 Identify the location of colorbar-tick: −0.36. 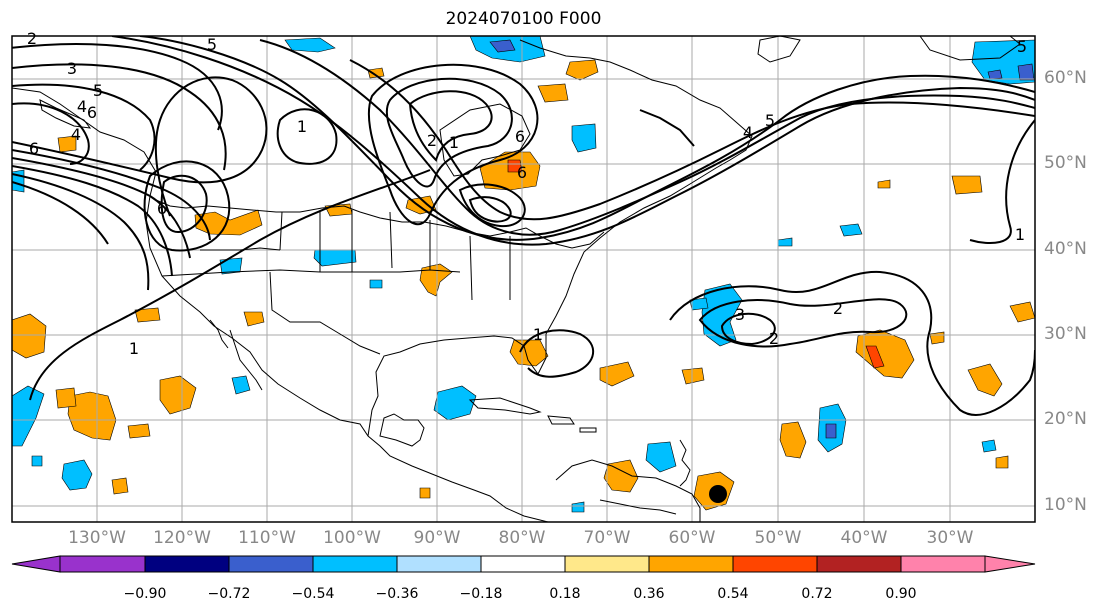
(397, 594).